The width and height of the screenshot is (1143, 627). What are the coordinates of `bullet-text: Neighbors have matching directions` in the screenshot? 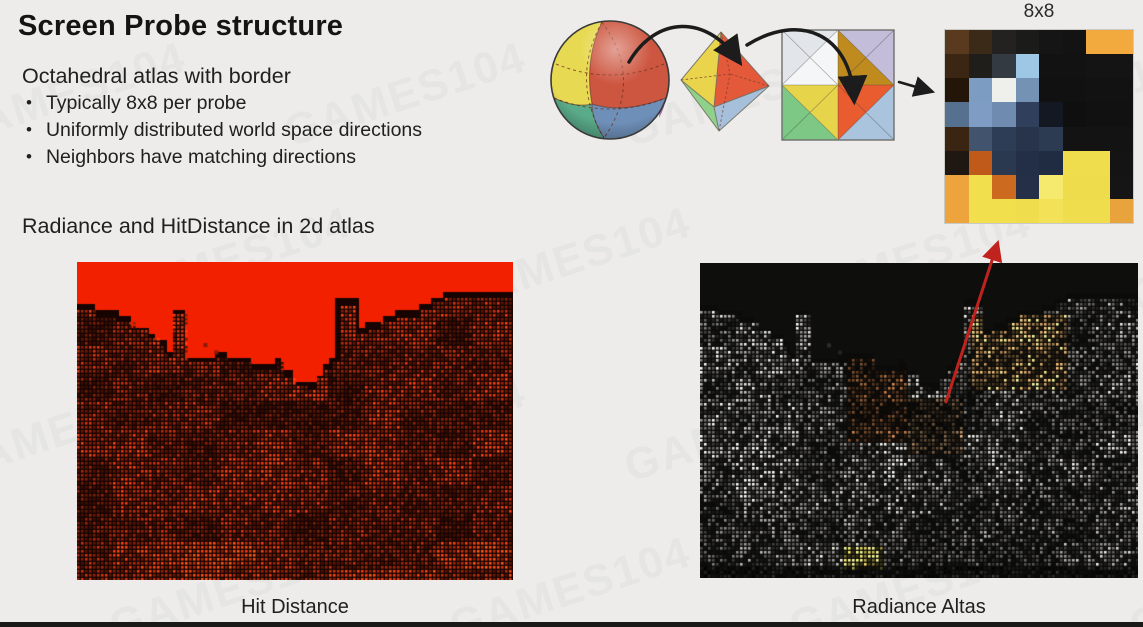 It's located at (200, 157).